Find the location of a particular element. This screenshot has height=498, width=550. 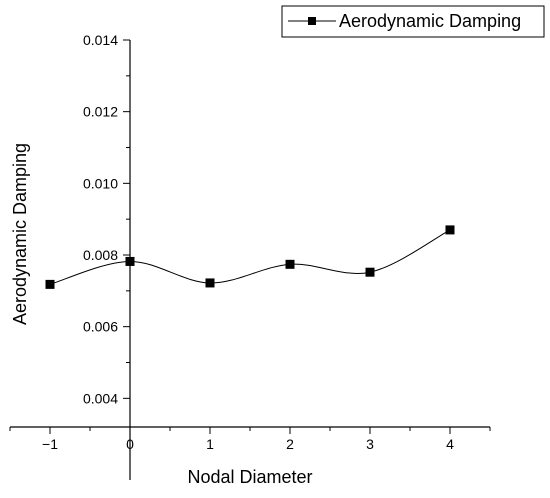

series-line is located at coordinates (250, 257).